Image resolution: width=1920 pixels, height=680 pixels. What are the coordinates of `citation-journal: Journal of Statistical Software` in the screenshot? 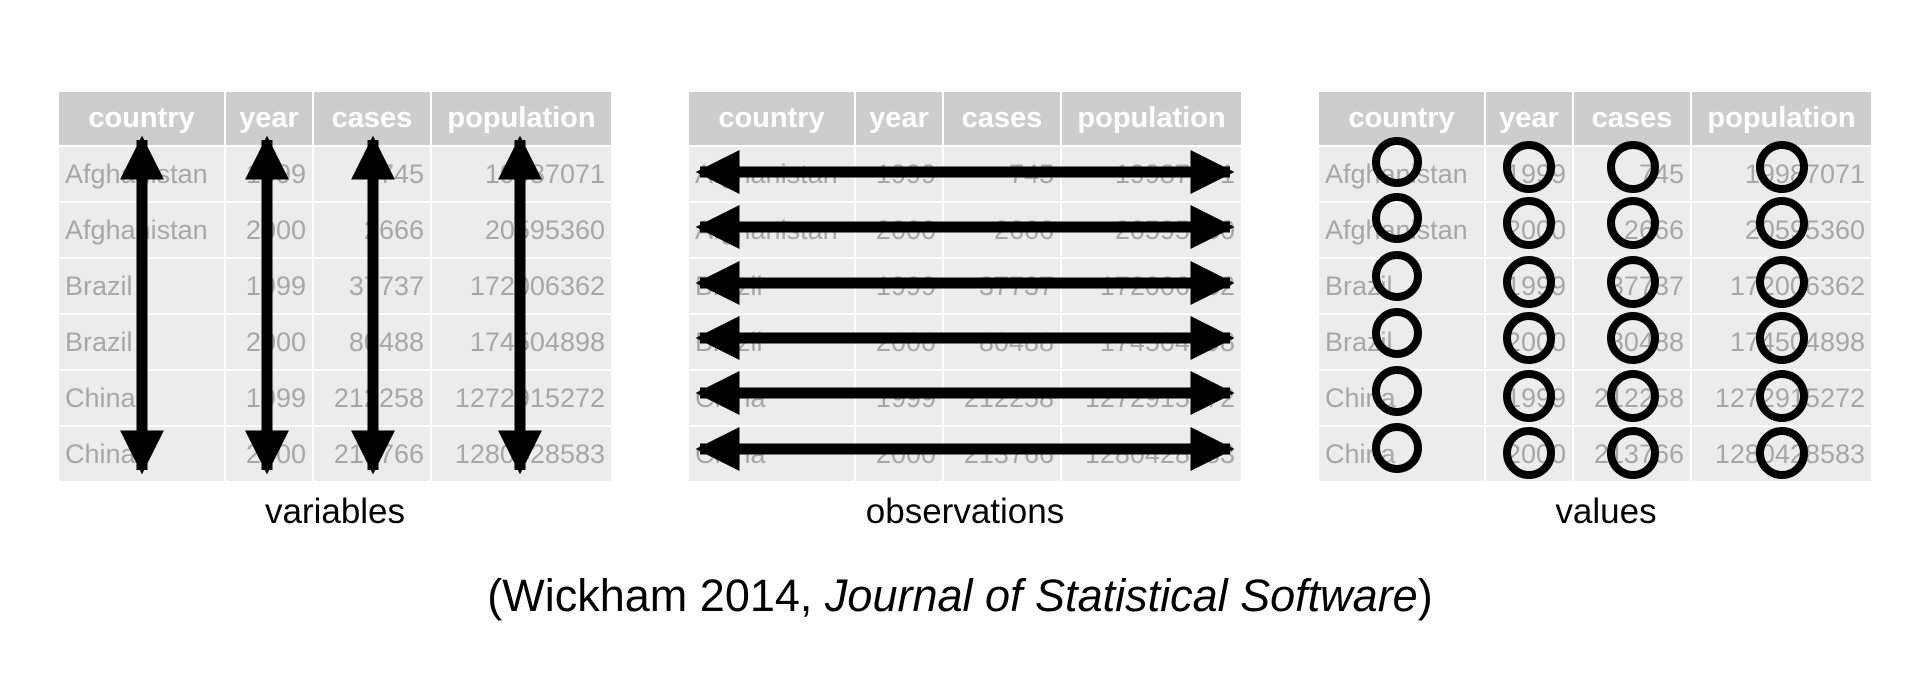 It's located at (1121, 595).